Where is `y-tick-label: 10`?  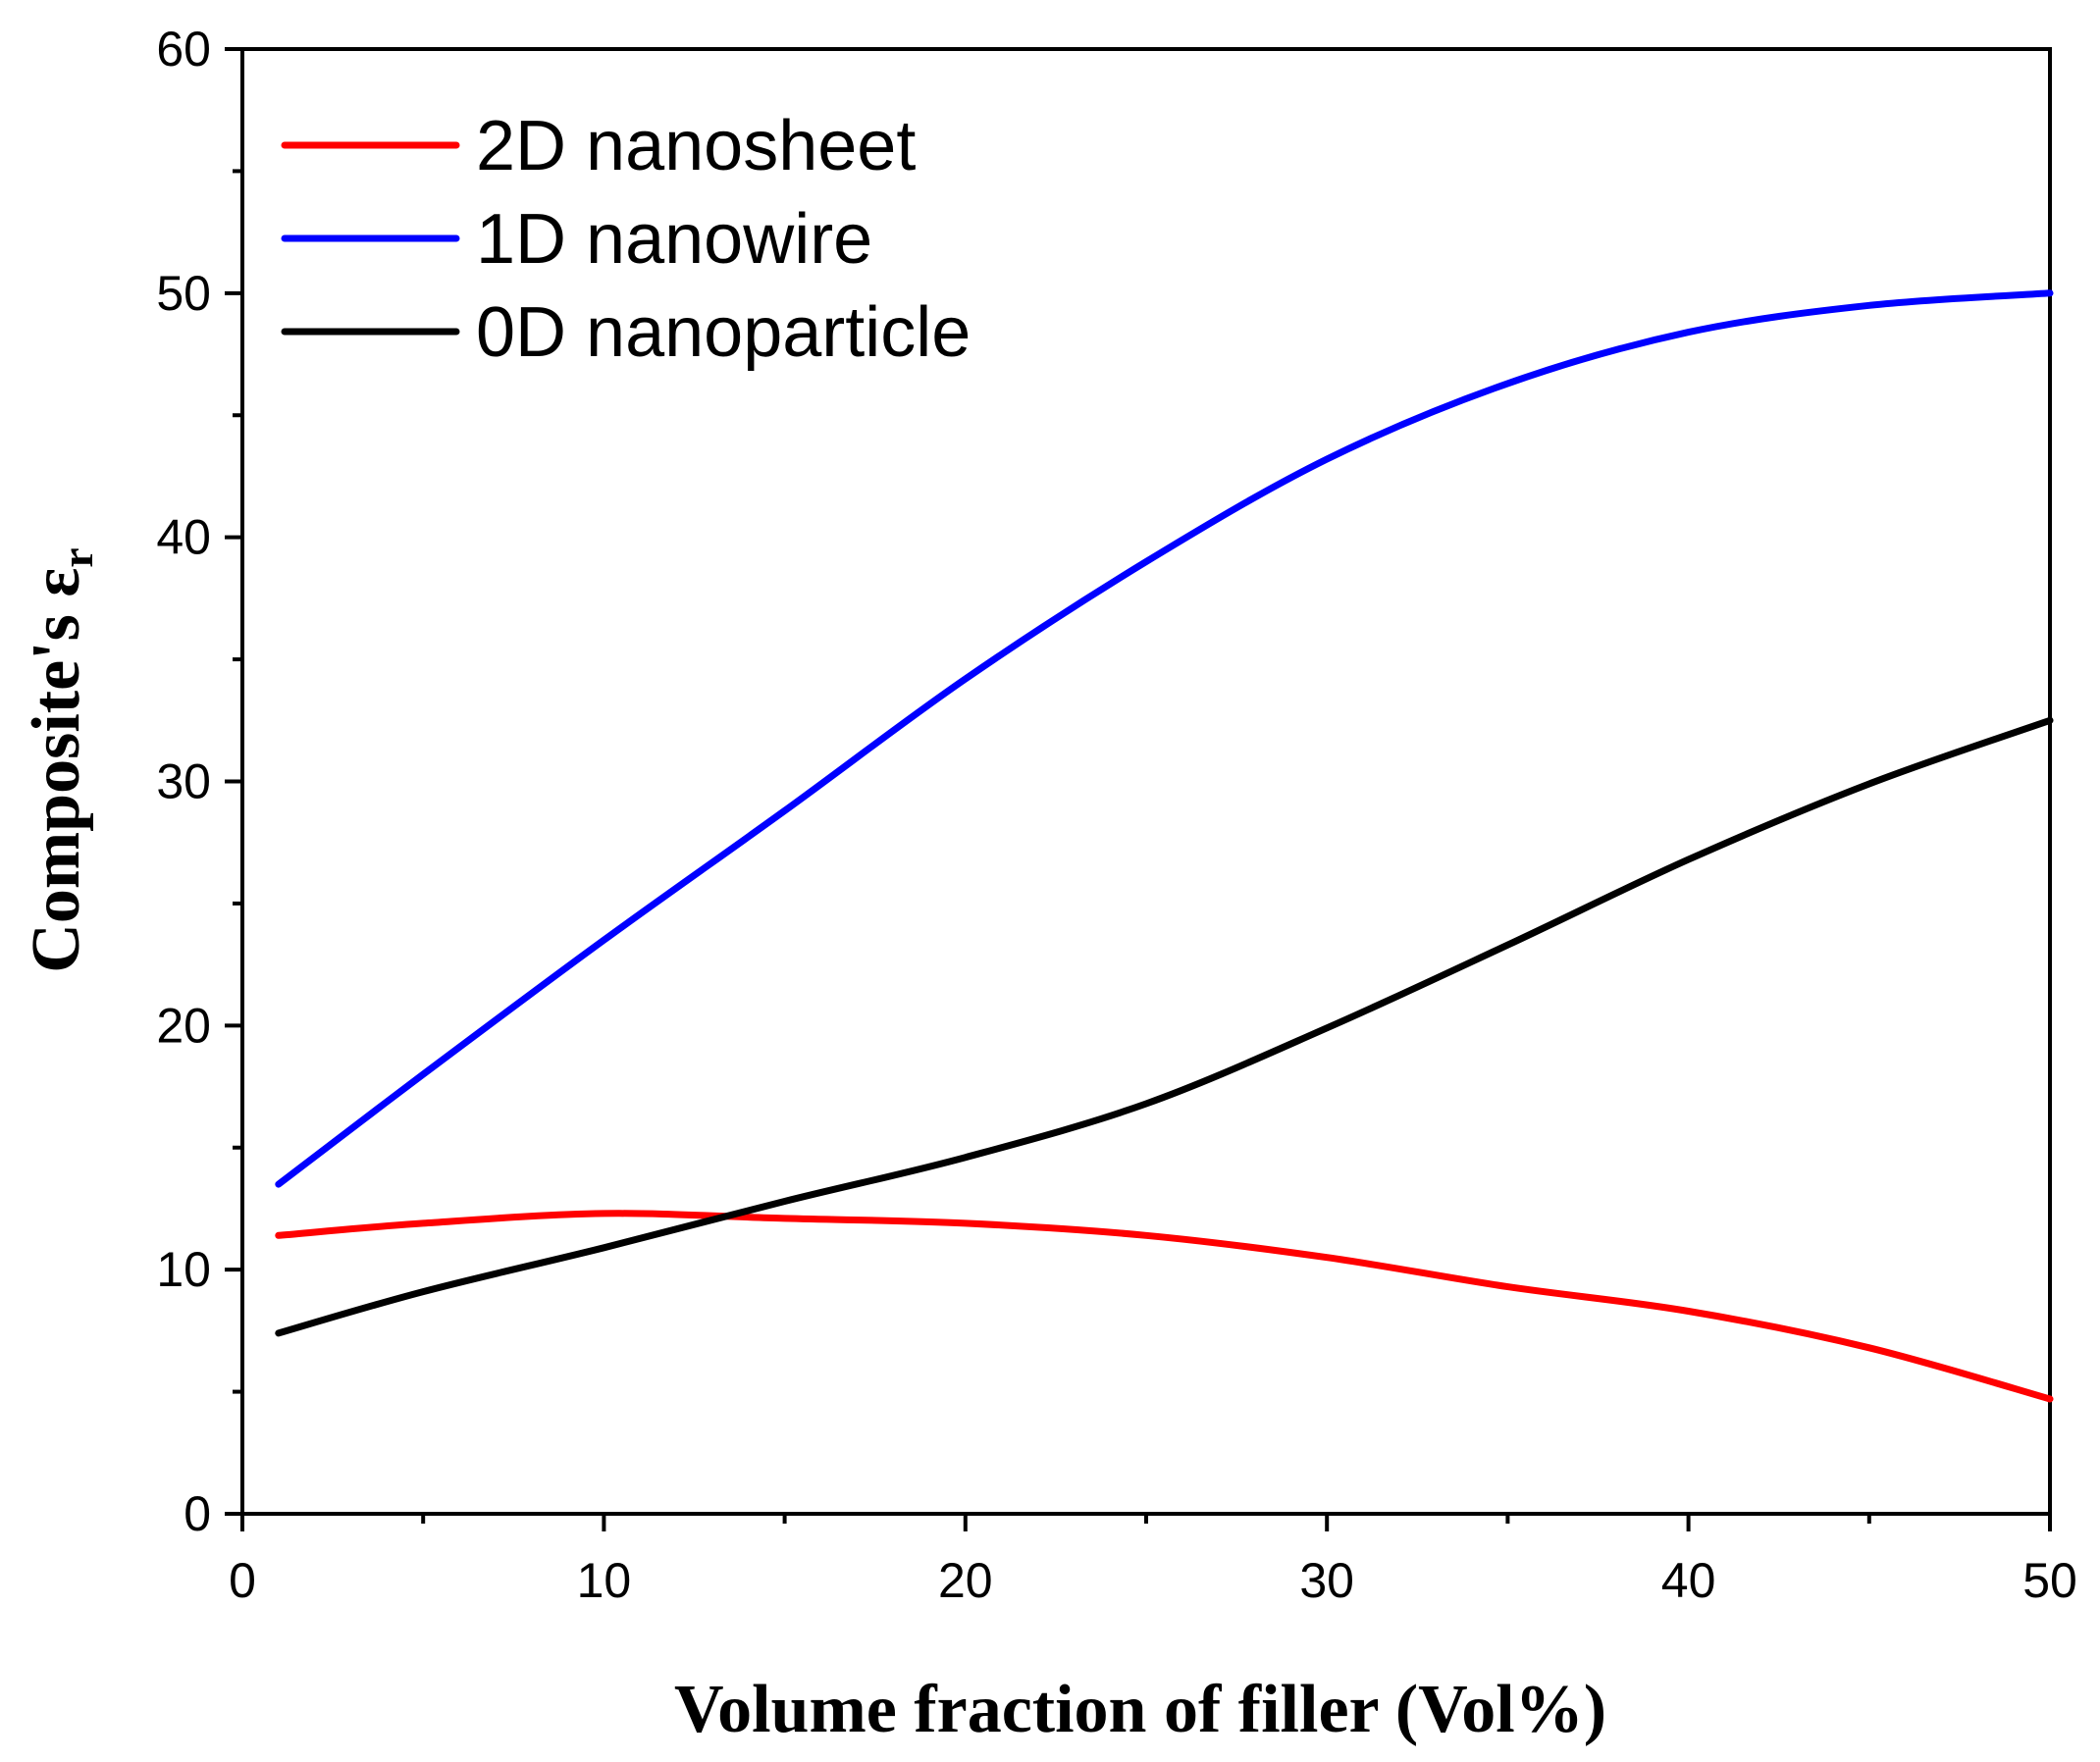
y-tick-label: 10 is located at coordinates (183, 1269).